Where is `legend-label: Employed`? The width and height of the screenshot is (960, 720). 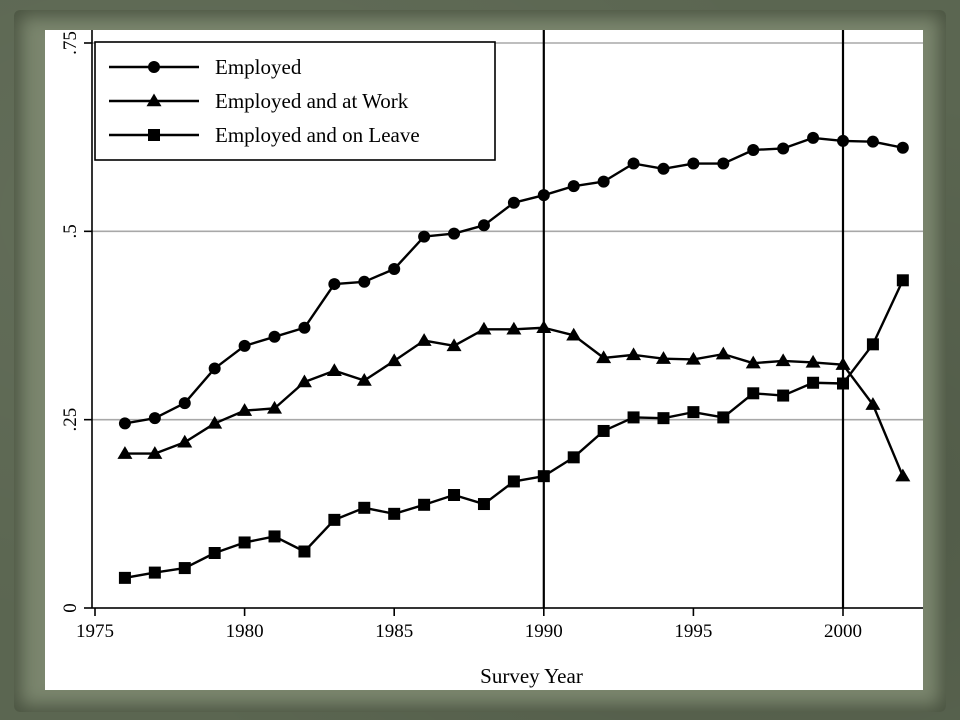
legend-label: Employed is located at coordinates (258, 67).